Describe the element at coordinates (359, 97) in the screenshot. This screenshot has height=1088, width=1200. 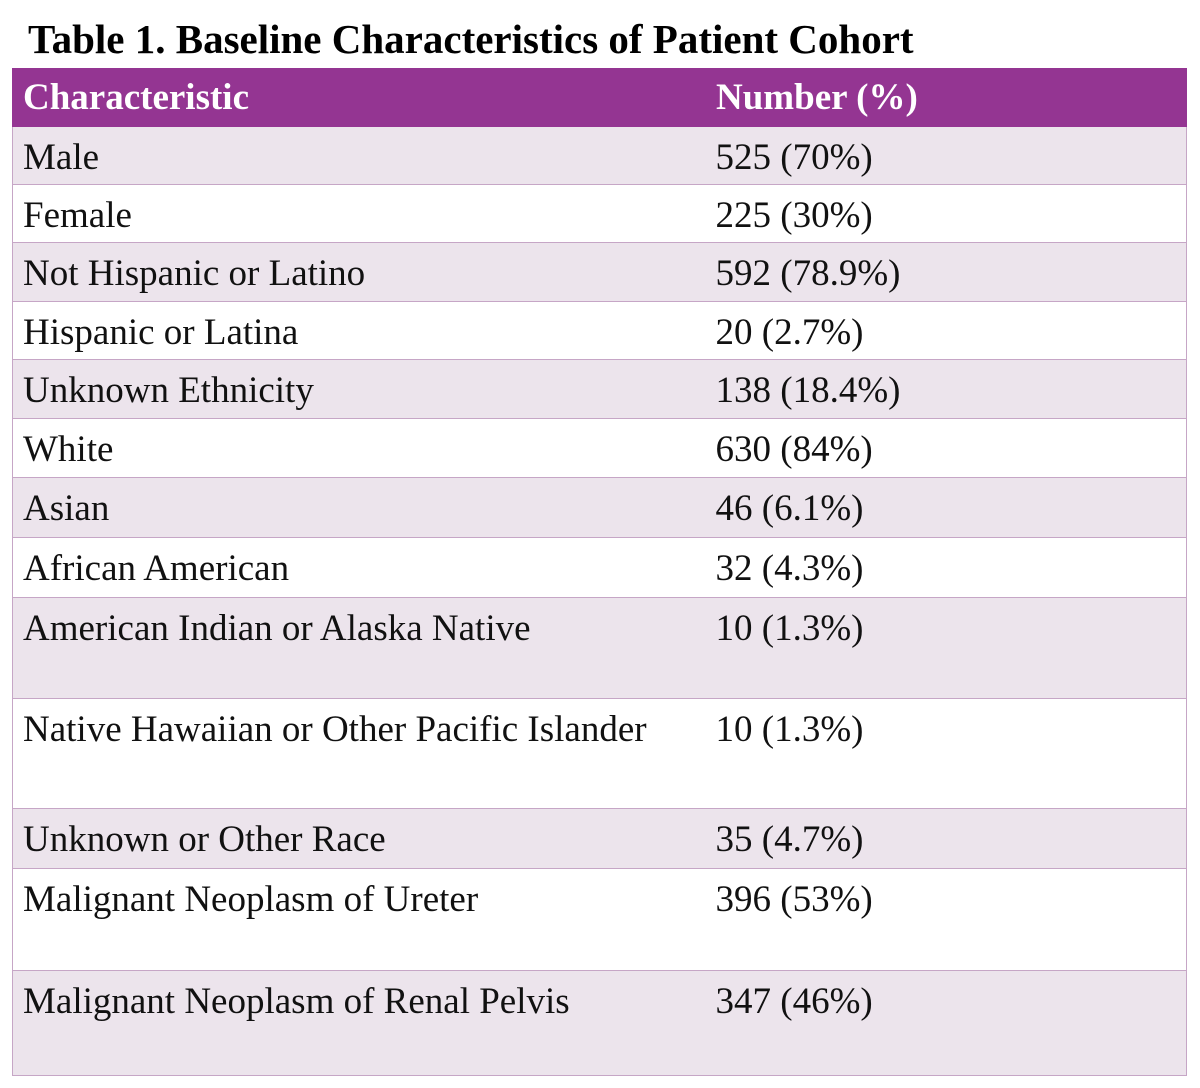
I see `column-header: Characteristic` at that location.